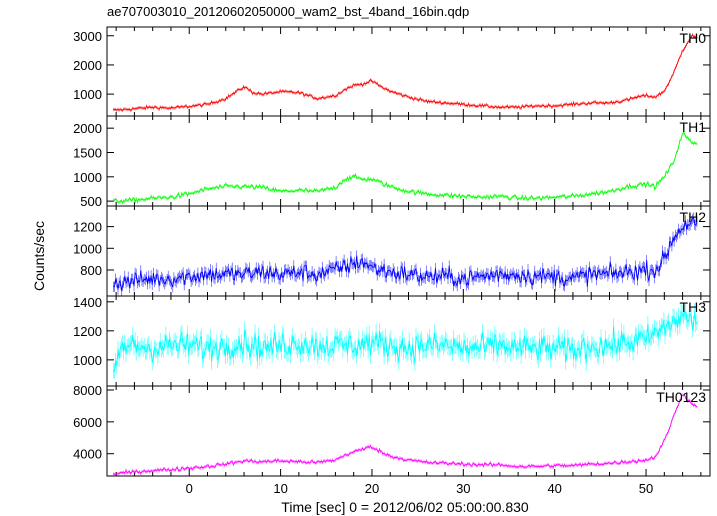 The image size is (717, 516). What do you see at coordinates (372, 488) in the screenshot?
I see `x-tick-label: 20` at bounding box center [372, 488].